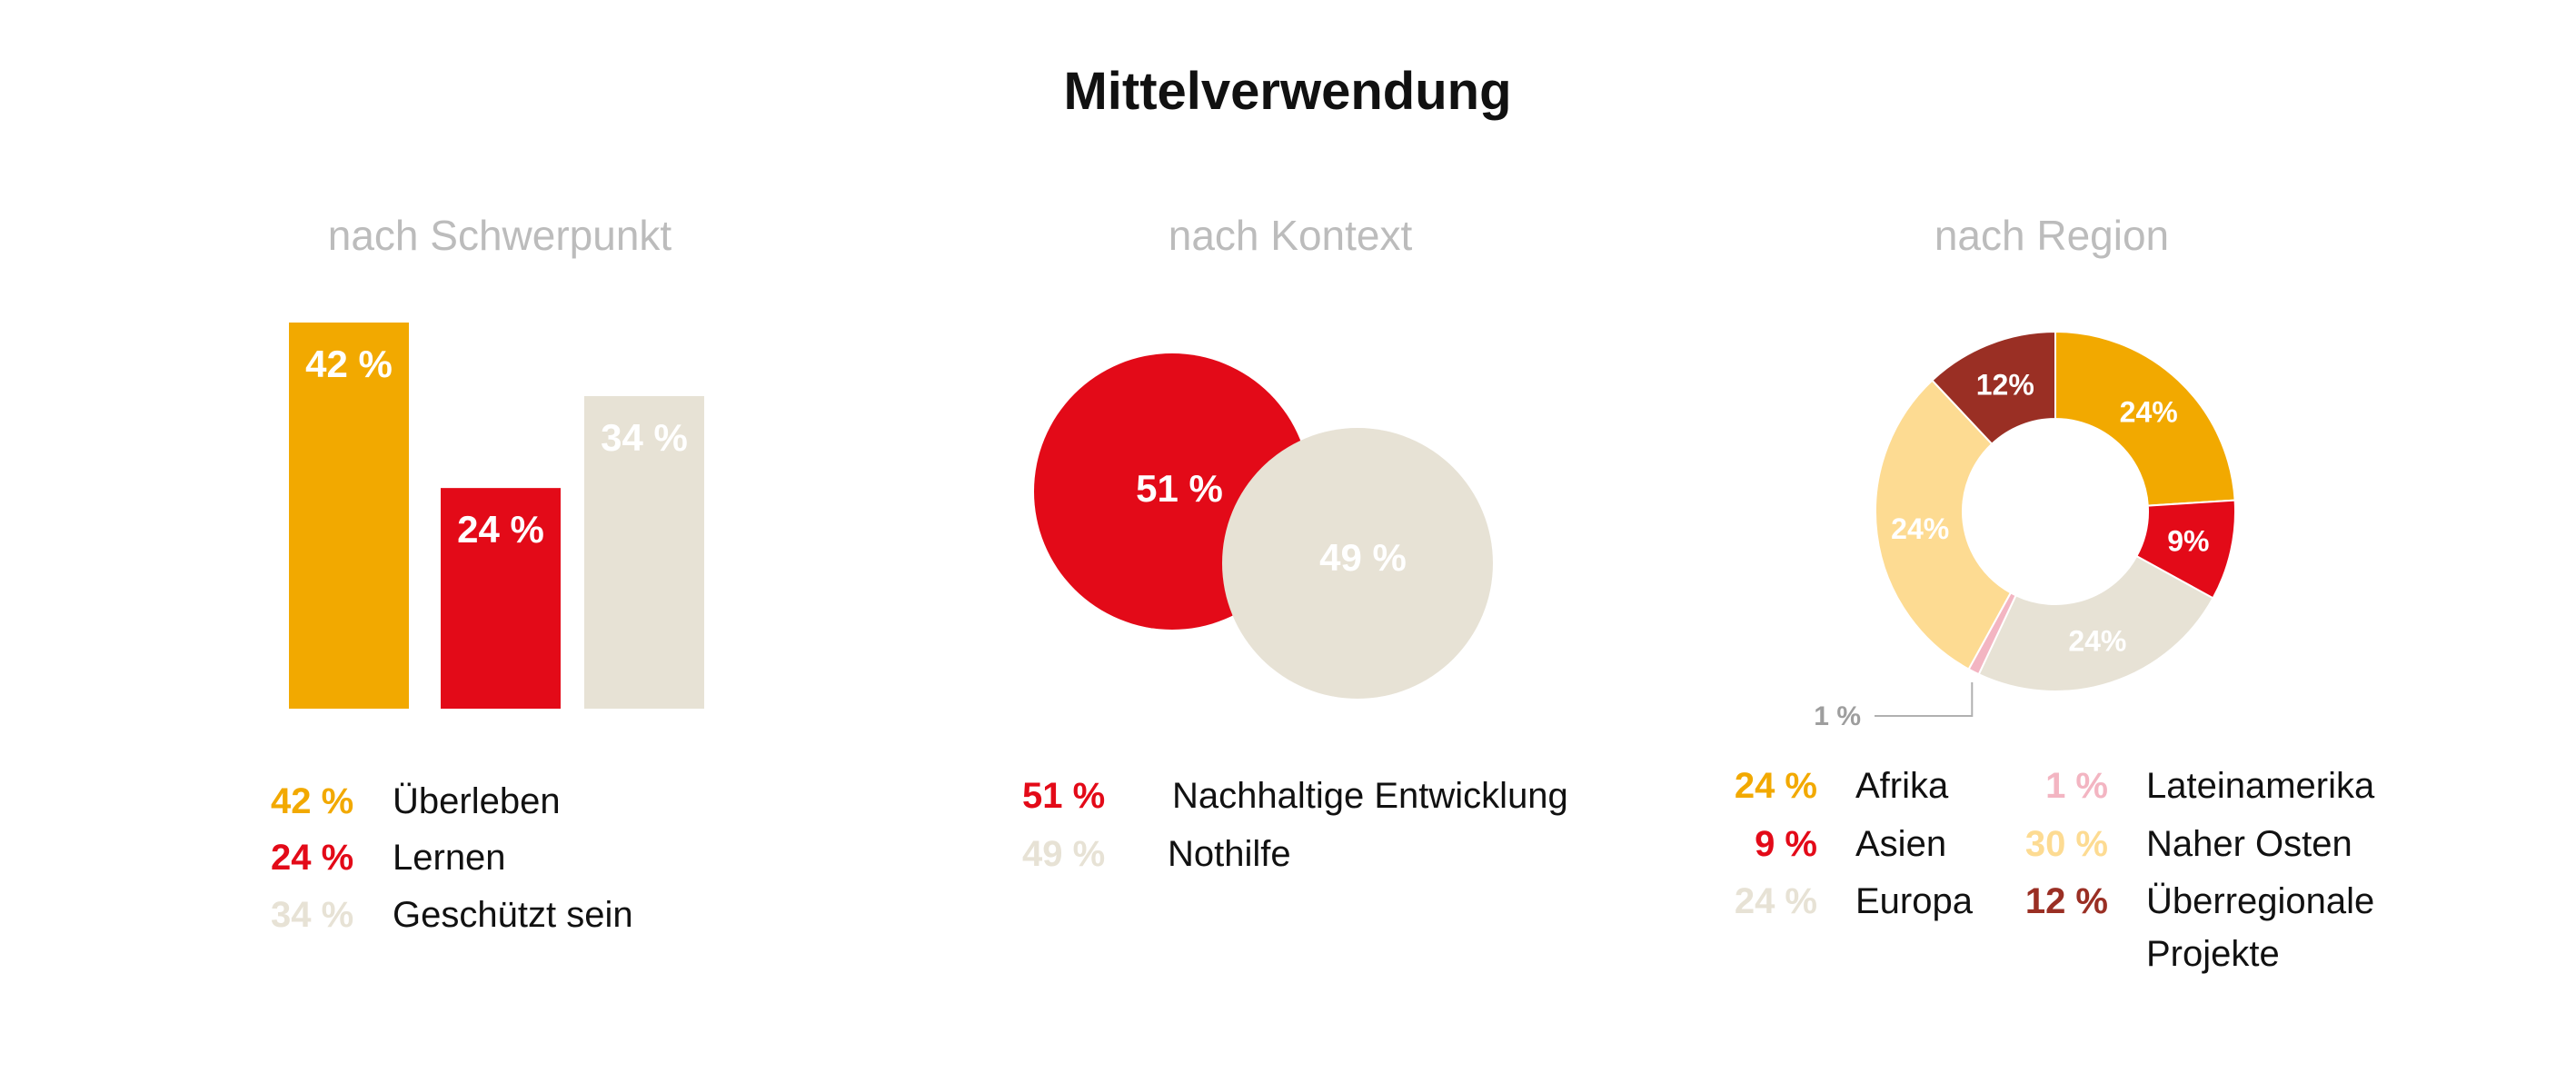 The height and width of the screenshot is (1073, 2576). I want to click on legend-label: Asien, so click(1900, 844).